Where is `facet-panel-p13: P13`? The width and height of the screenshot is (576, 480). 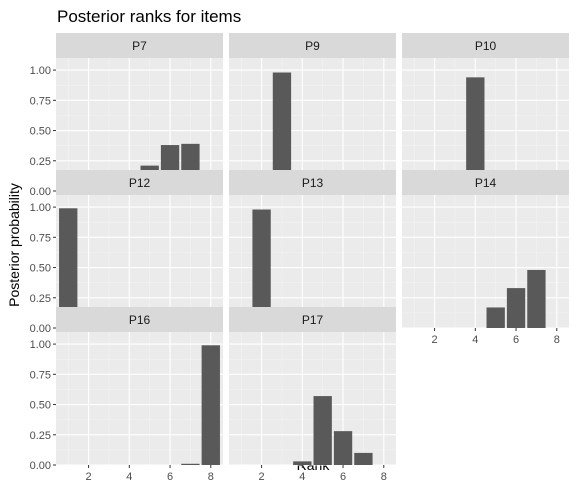
facet-panel-p13: P13 is located at coordinates (312, 249).